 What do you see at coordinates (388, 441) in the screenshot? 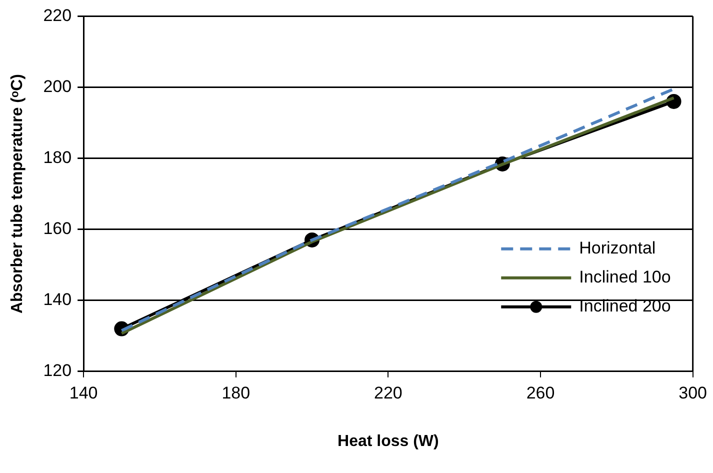
I see `x-axis-title: Heat loss (W)` at bounding box center [388, 441].